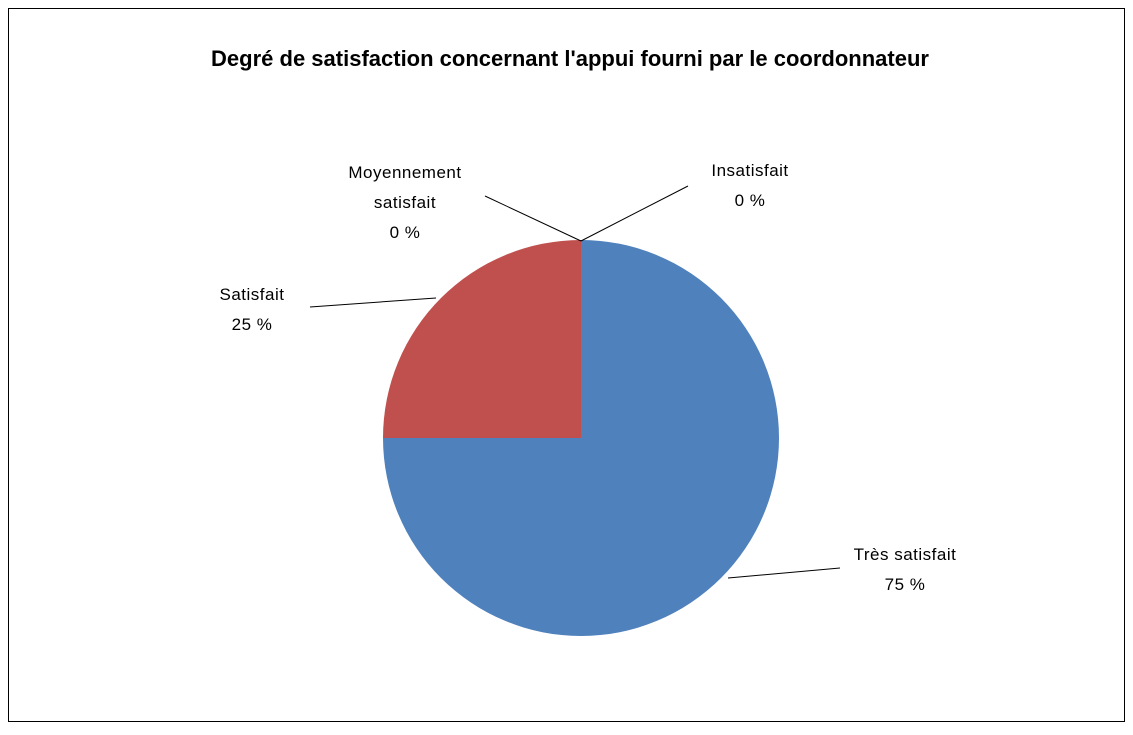  Describe the element at coordinates (405, 187) in the screenshot. I see `category-label: Moyennement satisfait` at that location.